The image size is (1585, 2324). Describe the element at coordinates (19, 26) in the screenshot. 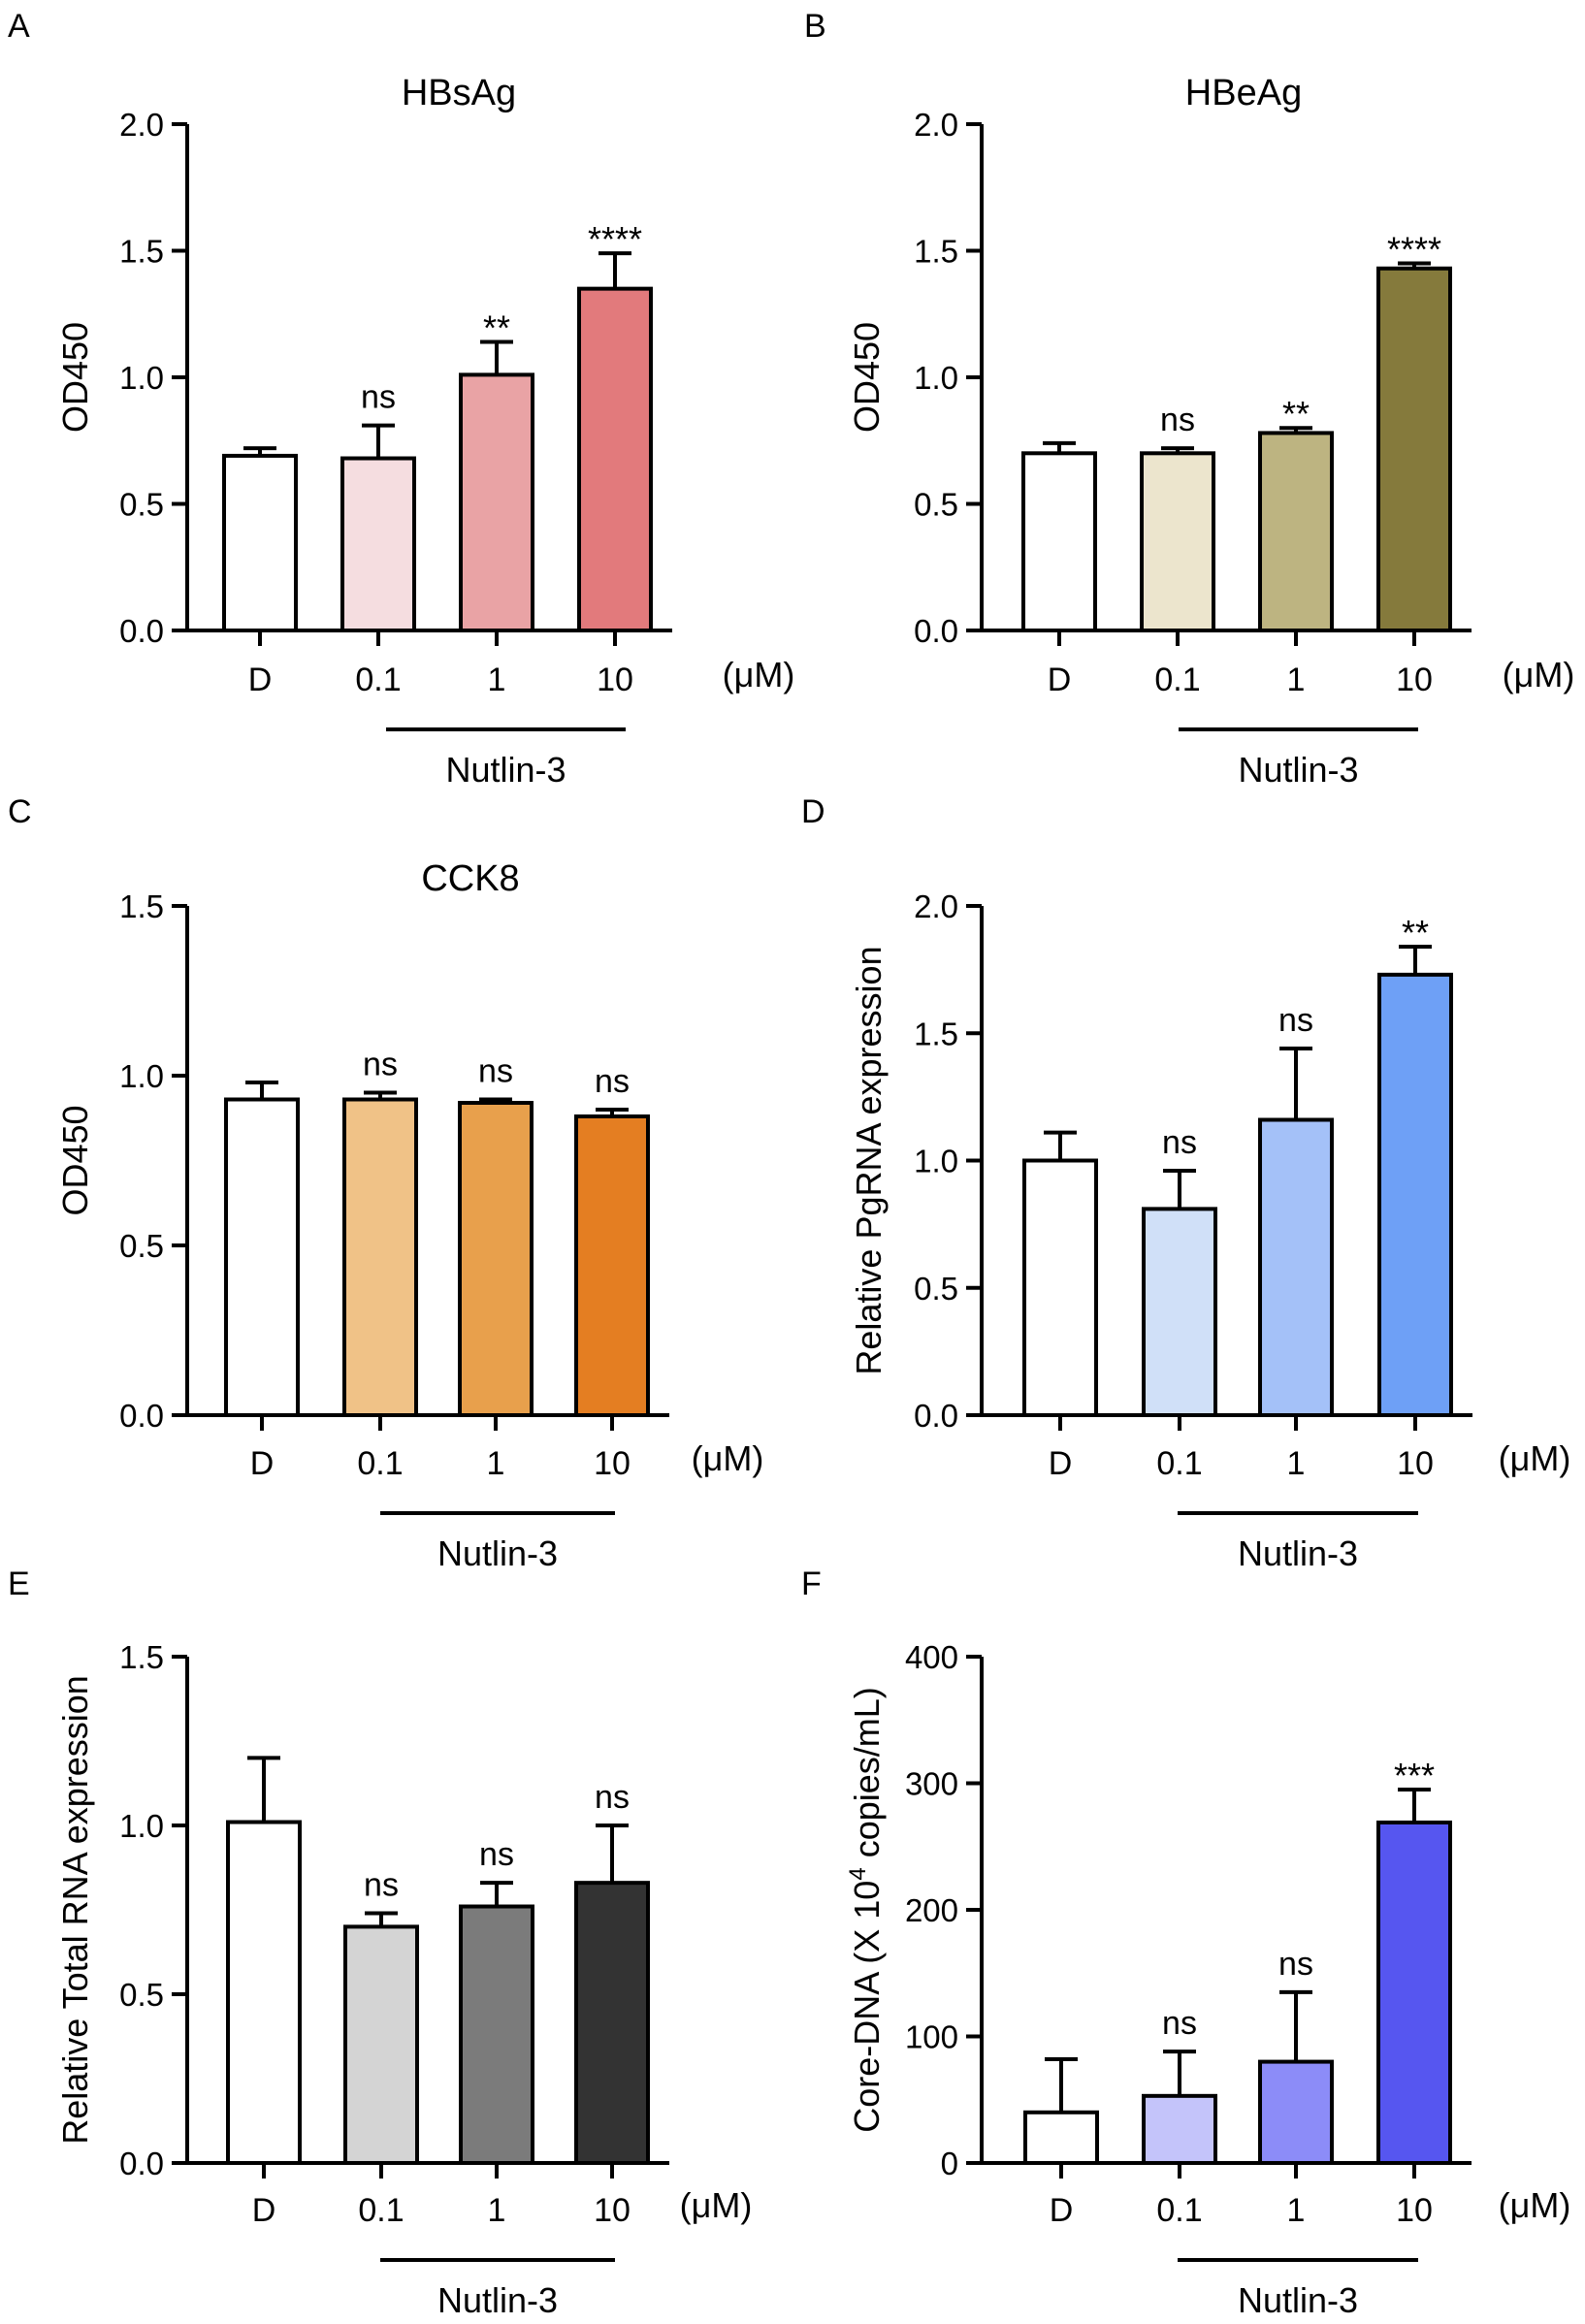

I see `panel-letter: A` at that location.